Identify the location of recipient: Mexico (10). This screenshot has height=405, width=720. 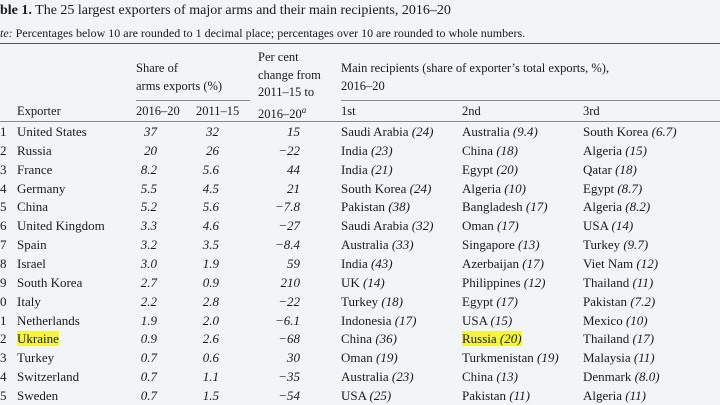
(615, 321).